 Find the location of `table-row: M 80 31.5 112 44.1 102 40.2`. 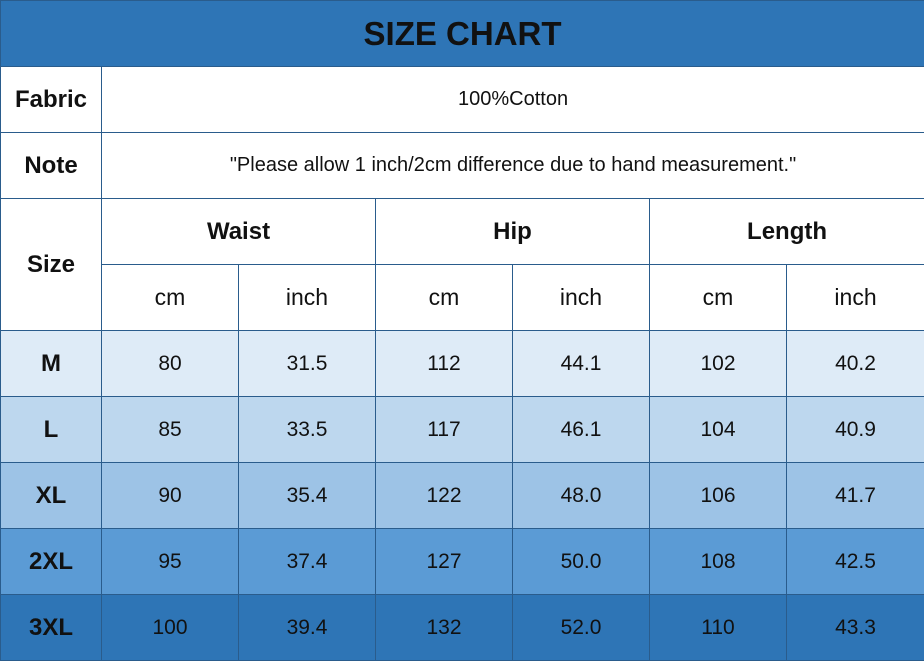

table-row: M 80 31.5 112 44.1 102 40.2 is located at coordinates (462, 363).